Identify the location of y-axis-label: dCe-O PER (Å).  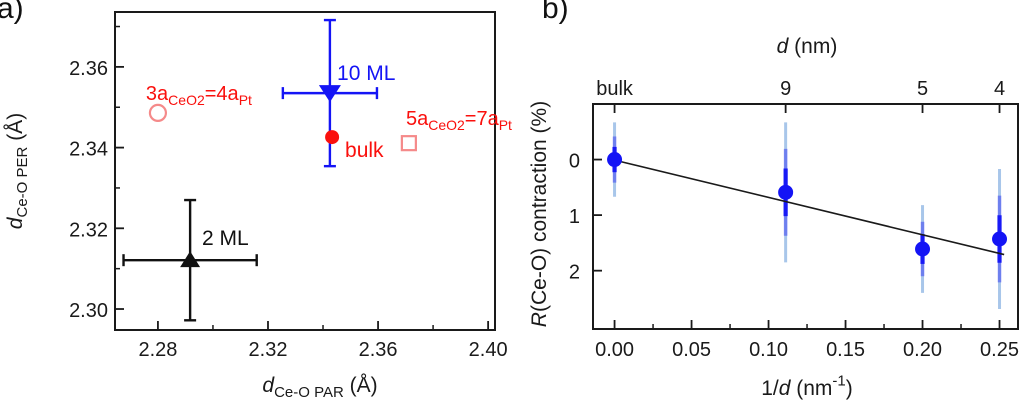
(17, 171).